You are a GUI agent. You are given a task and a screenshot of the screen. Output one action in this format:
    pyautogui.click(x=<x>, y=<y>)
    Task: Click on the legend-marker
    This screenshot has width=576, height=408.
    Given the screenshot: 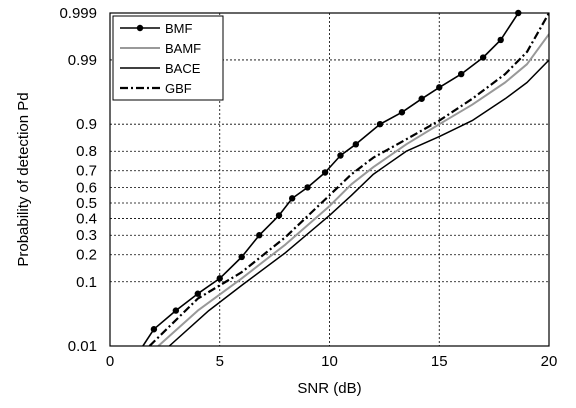 What is the action you would take?
    pyautogui.click(x=140, y=28)
    